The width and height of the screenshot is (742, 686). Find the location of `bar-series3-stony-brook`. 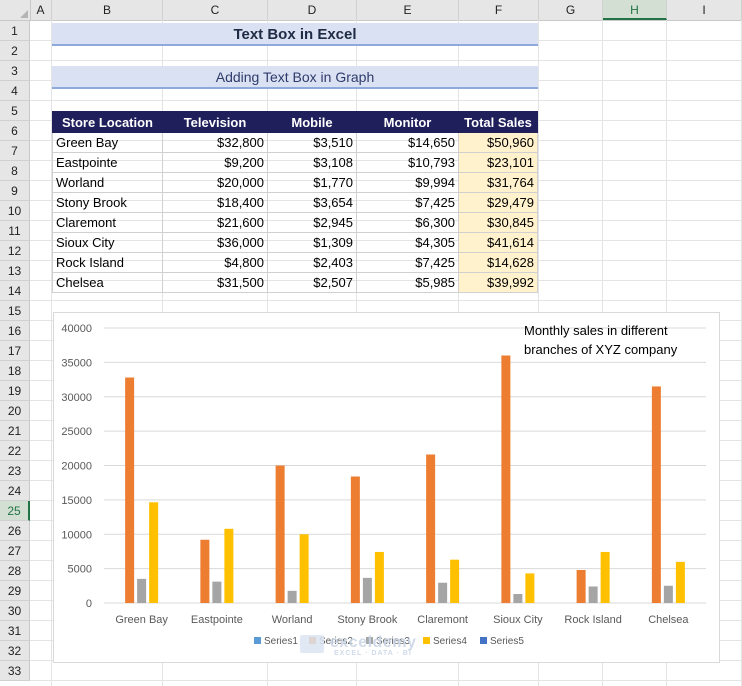

bar-series3-stony-brook is located at coordinates (367, 590).